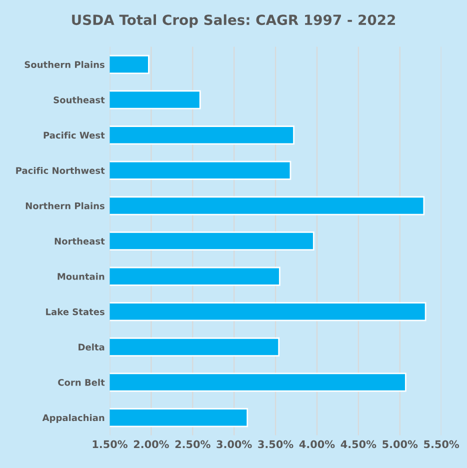  What do you see at coordinates (64, 64) in the screenshot?
I see `y-tick-label: Southern Plains` at bounding box center [64, 64].